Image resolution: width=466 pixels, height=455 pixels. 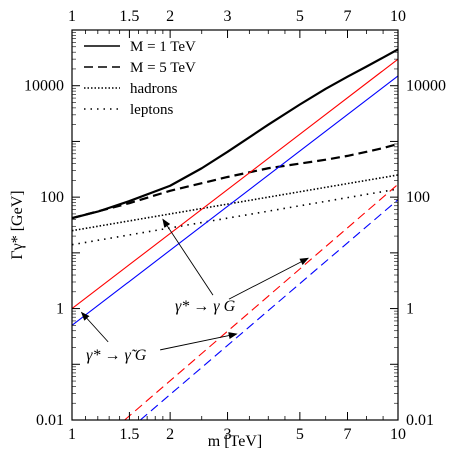 I want to click on x-tick-label-top-2: 1.5, so click(x=129, y=16).